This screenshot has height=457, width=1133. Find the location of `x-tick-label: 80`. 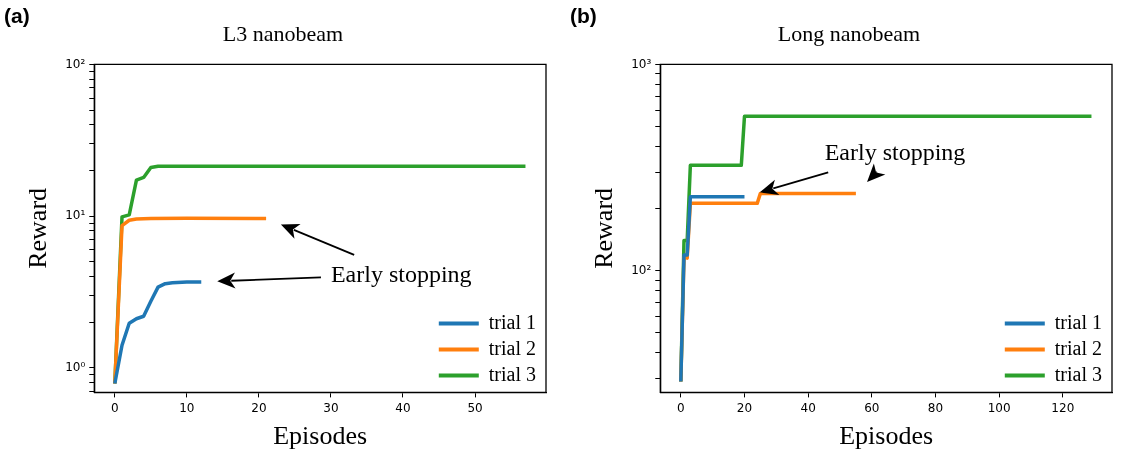

x-tick-label: 80 is located at coordinates (935, 407).